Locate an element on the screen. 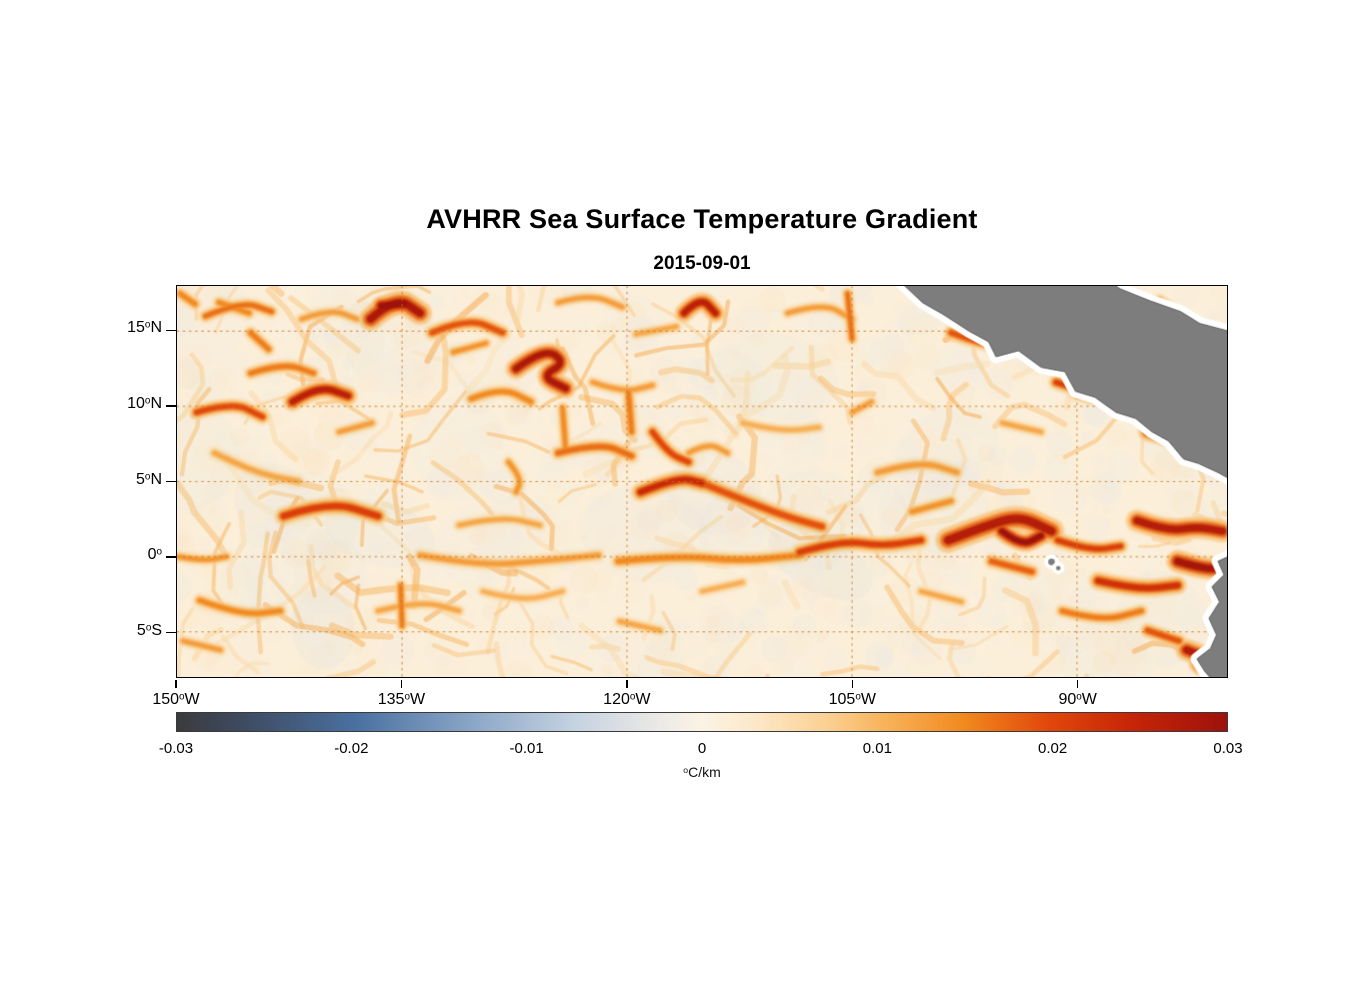 The height and width of the screenshot is (1000, 1356). colorbar-tick-label: 0.03 is located at coordinates (1228, 748).